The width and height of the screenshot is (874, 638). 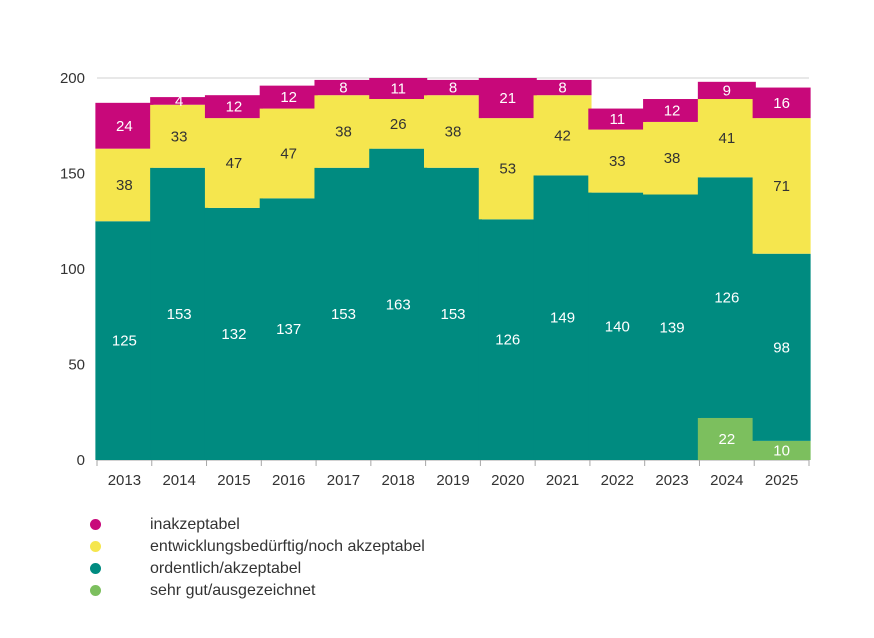 What do you see at coordinates (507, 480) in the screenshot?
I see `x-tick-label: 2020` at bounding box center [507, 480].